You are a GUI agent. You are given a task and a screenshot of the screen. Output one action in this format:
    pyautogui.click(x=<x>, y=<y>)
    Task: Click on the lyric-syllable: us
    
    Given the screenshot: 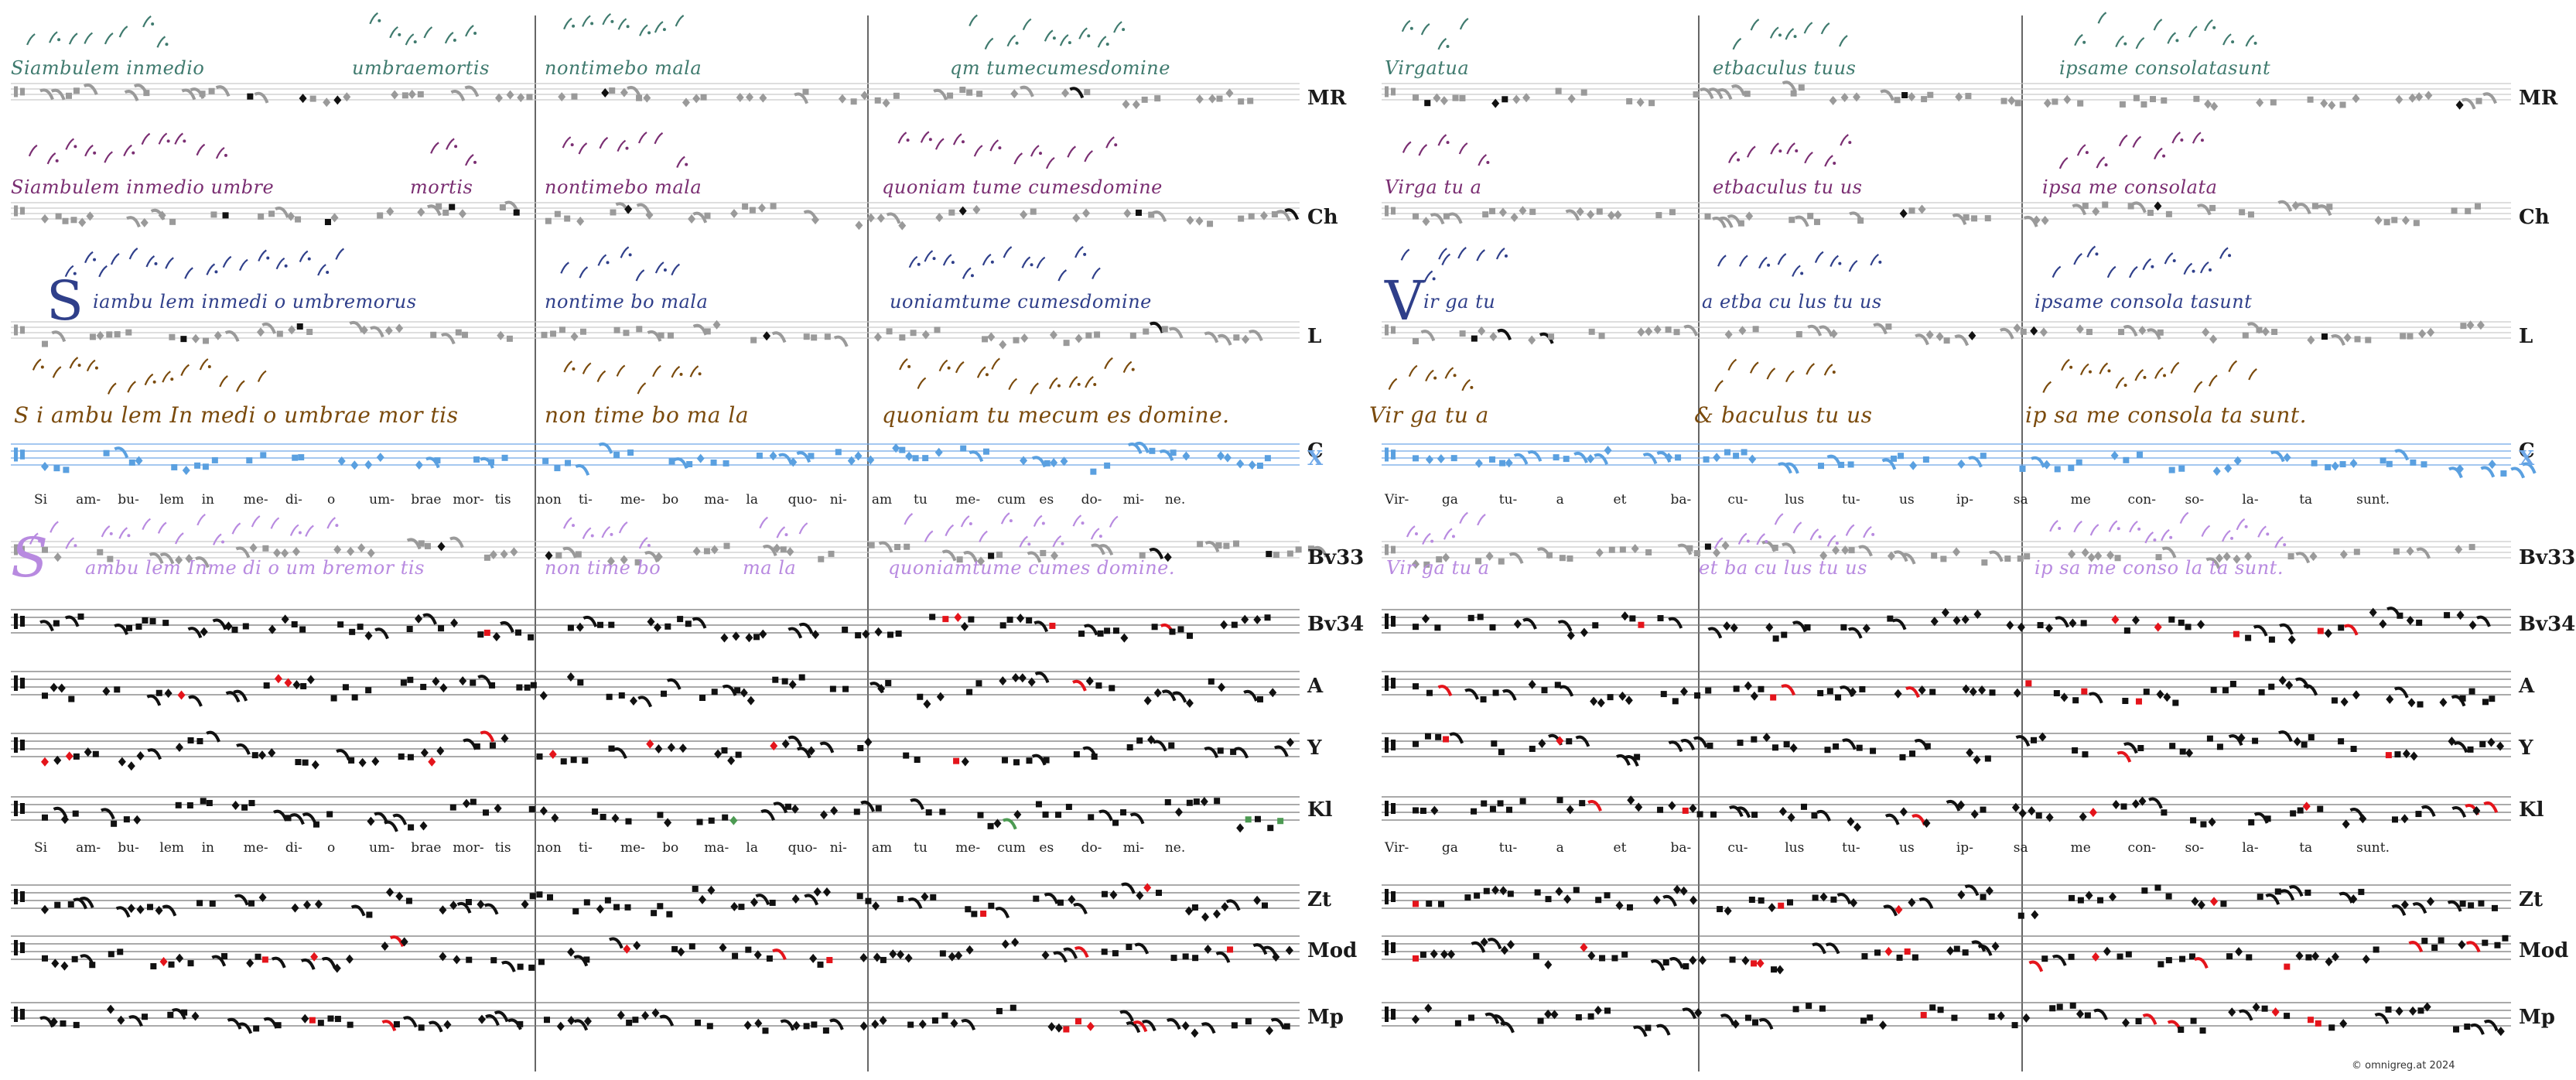 What is the action you would take?
    pyautogui.click(x=1907, y=848)
    